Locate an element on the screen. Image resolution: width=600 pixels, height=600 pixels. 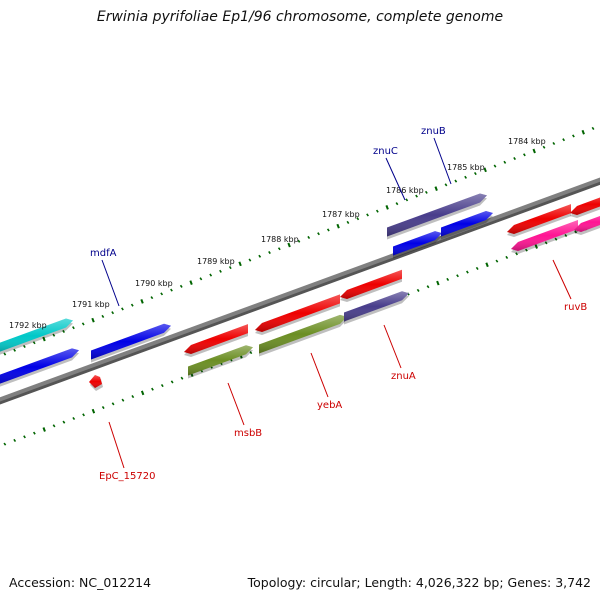
gene-label: EpC_15720 is located at coordinates (127, 476).